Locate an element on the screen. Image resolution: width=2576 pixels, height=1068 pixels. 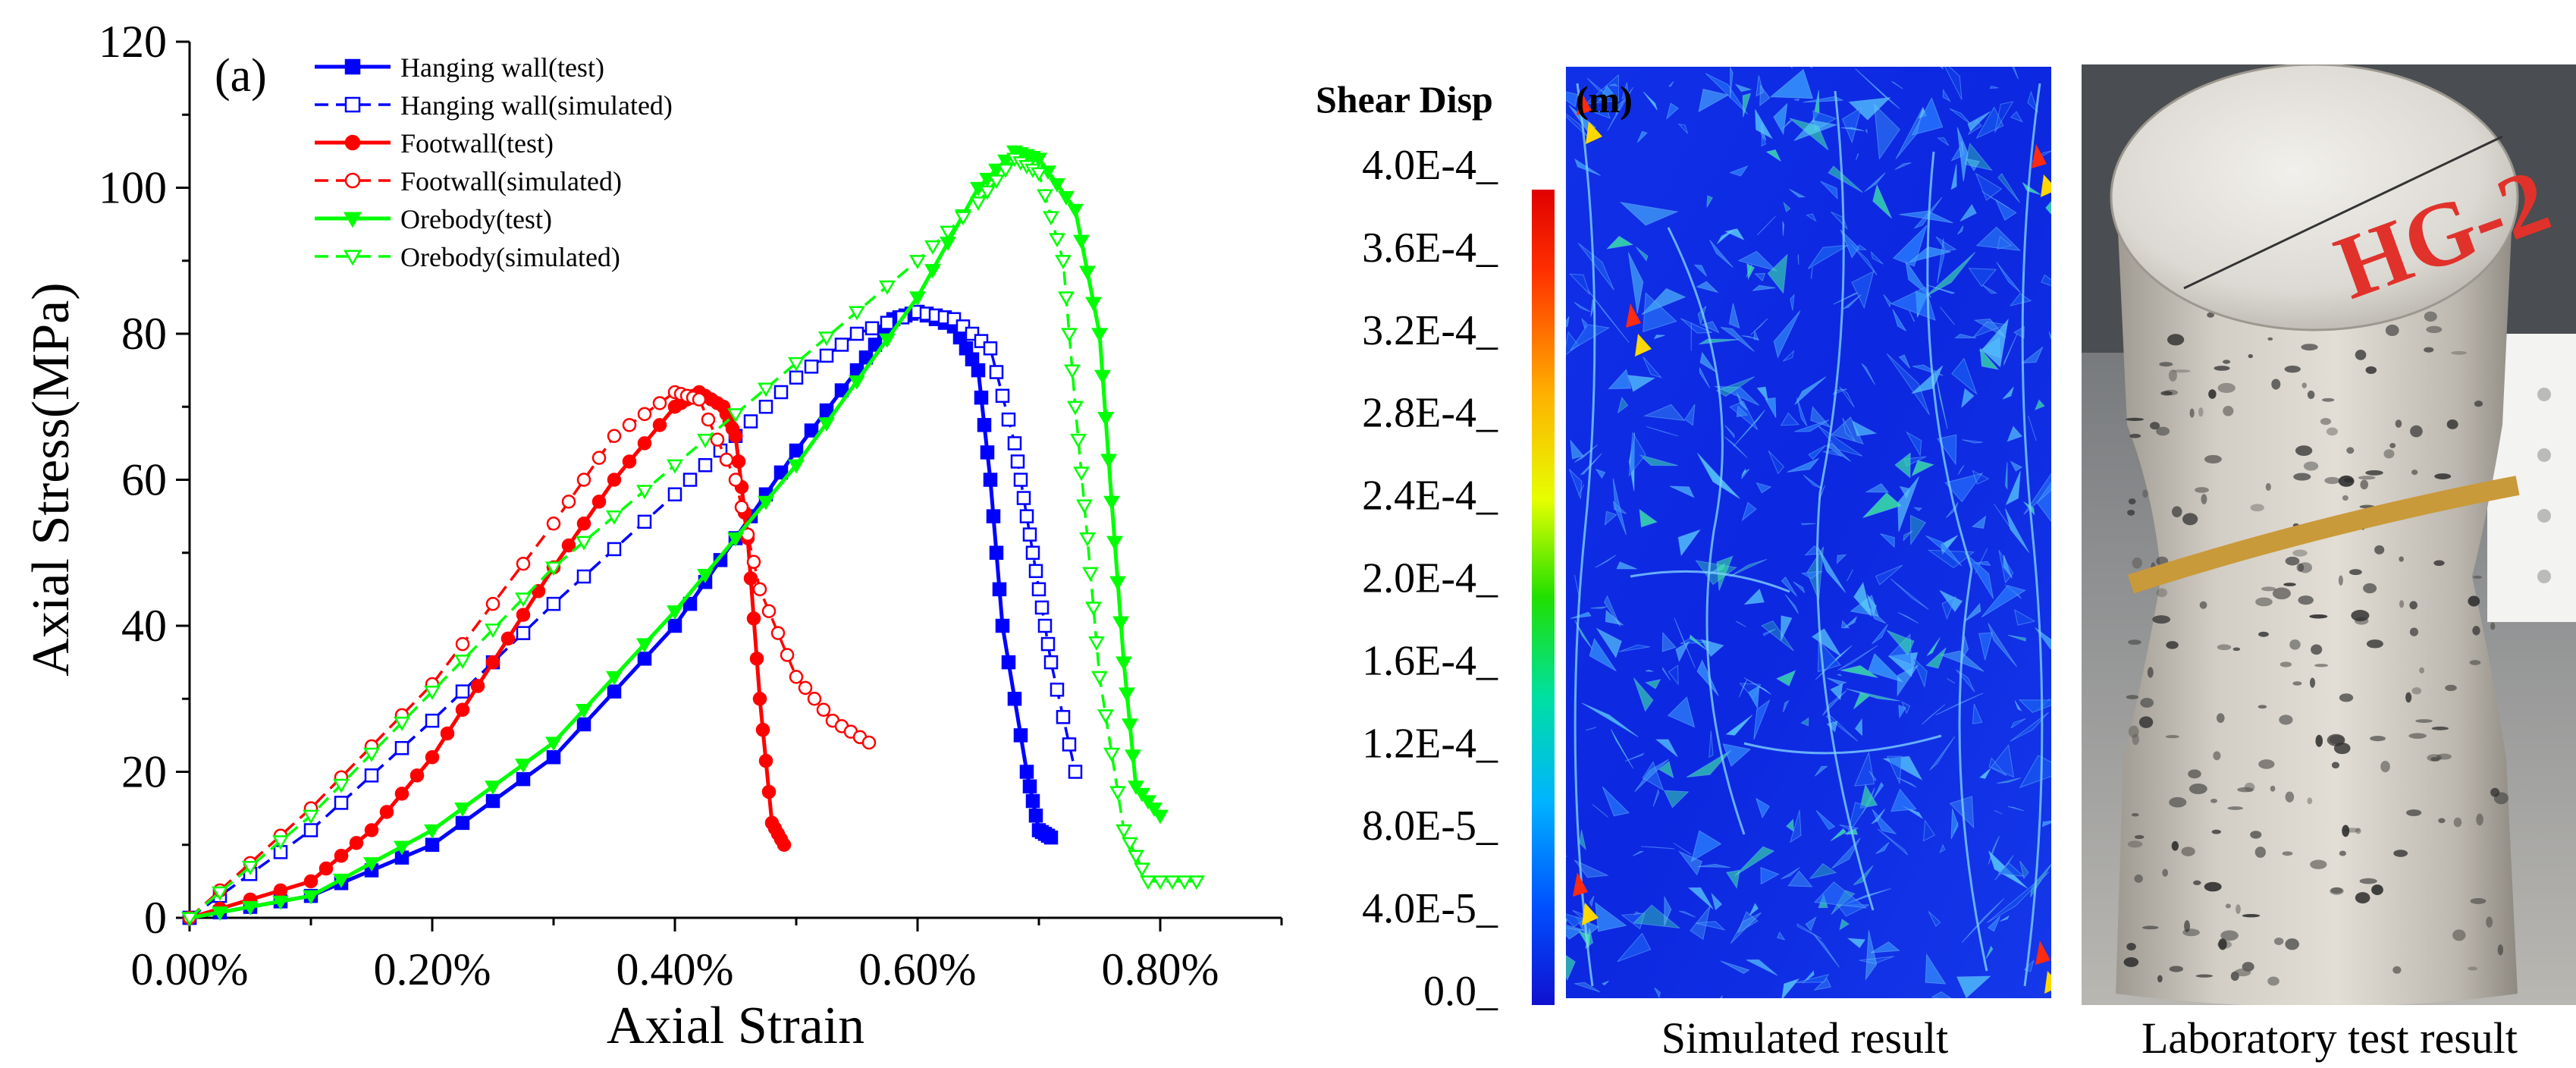
series-line is located at coordinates (529, 655).